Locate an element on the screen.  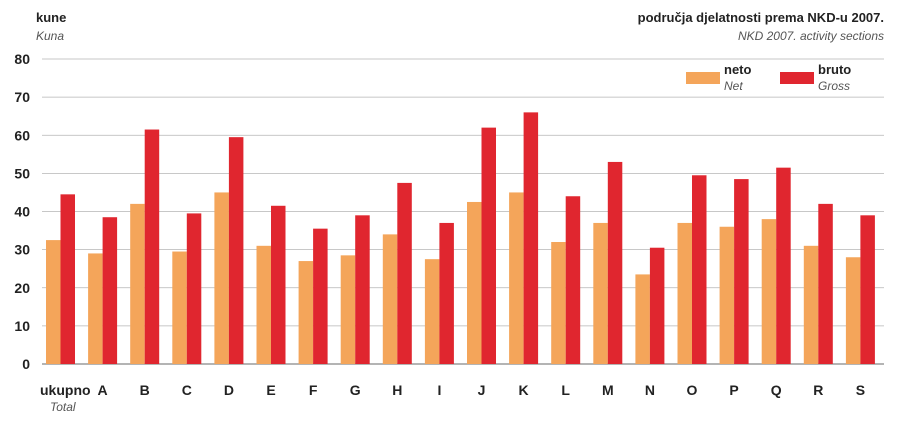
x-category-label: S is located at coordinates (860, 390).